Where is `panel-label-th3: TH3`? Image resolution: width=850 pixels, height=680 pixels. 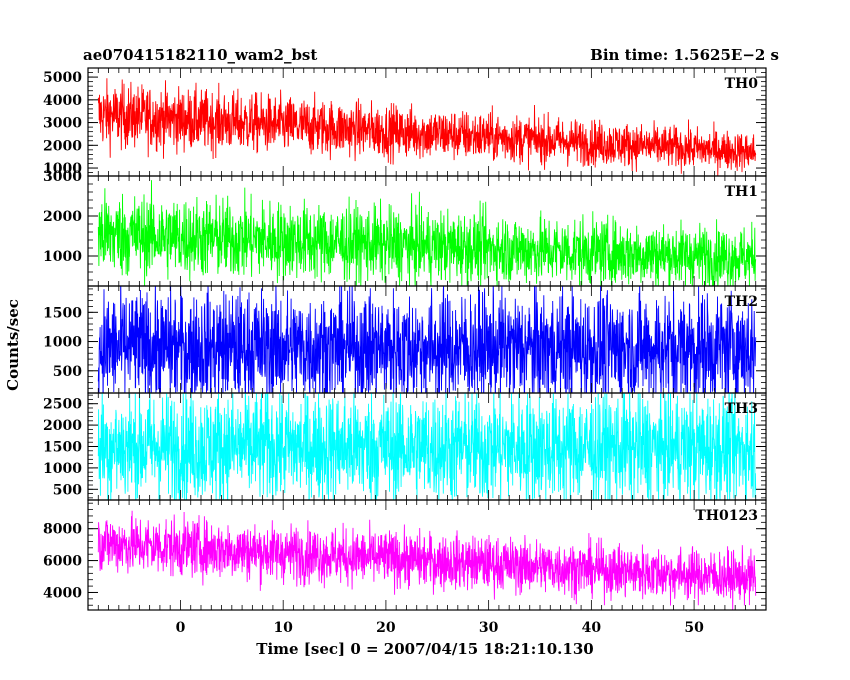
panel-label-th3: TH3 is located at coordinates (741, 409).